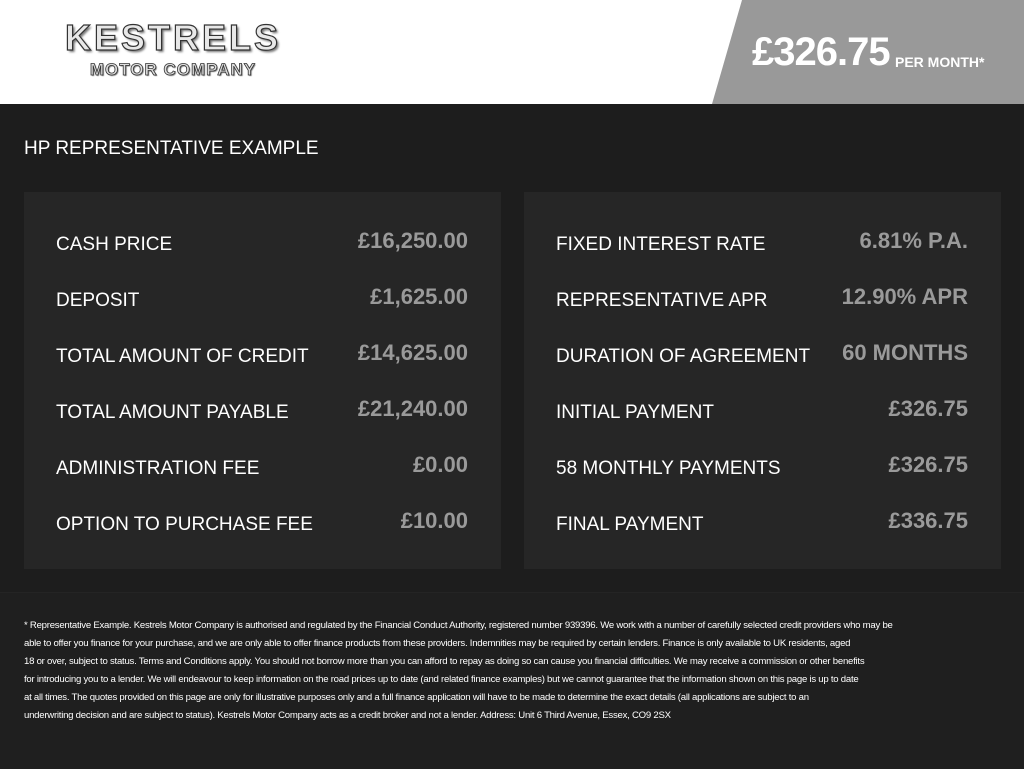  What do you see at coordinates (172, 412) in the screenshot?
I see `row-label: TOTAL AMOUNT PAYABLE` at bounding box center [172, 412].